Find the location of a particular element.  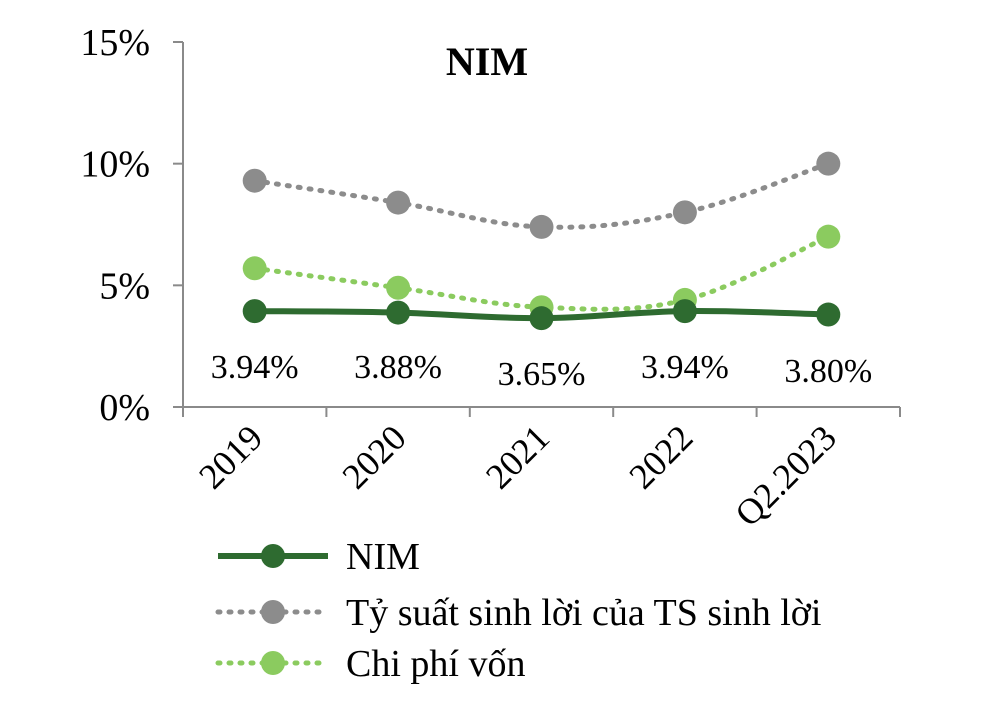

data-label: 3.88% is located at coordinates (398, 367).